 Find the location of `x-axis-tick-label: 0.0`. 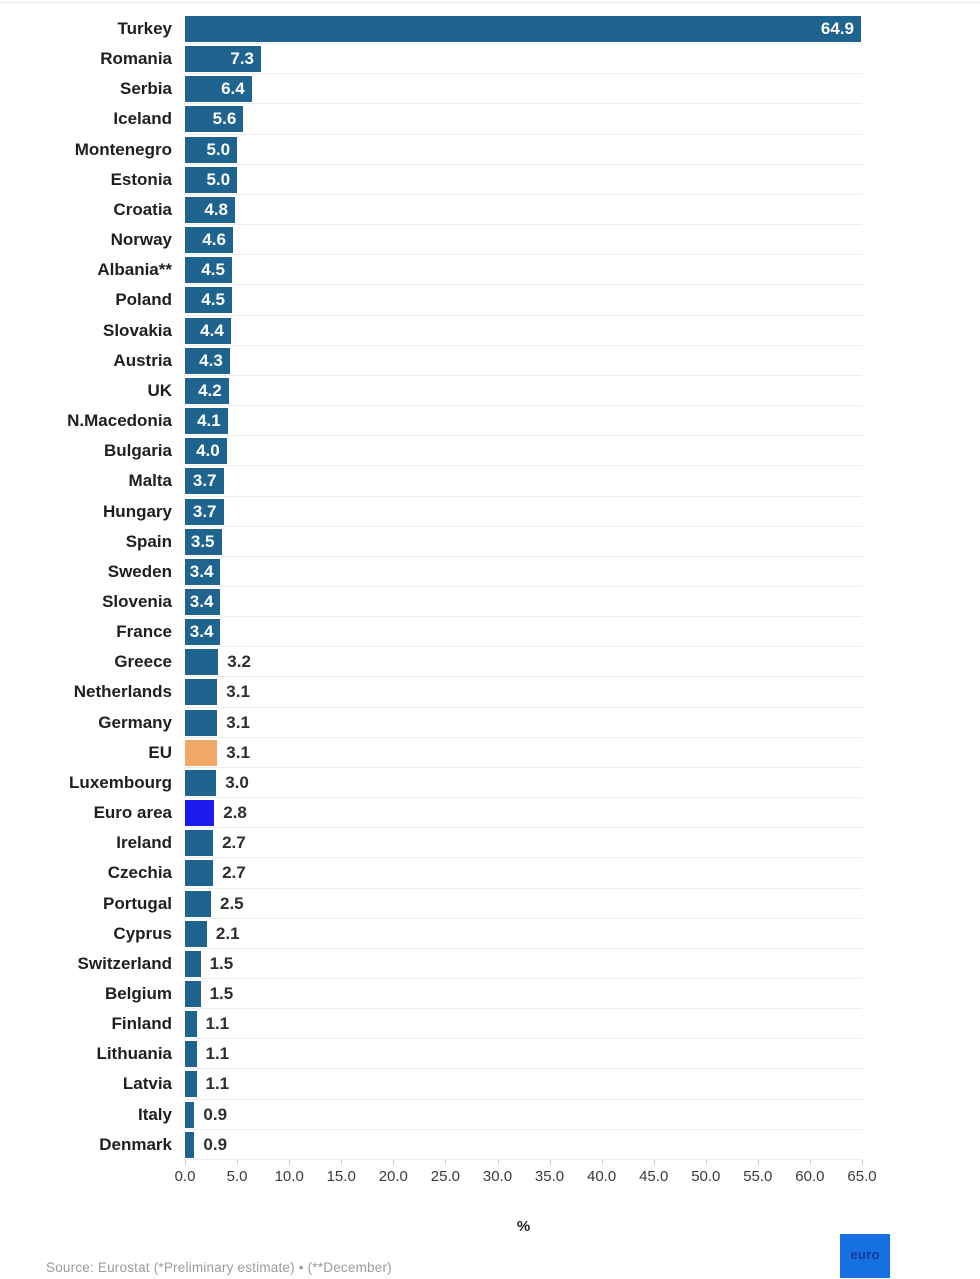

x-axis-tick-label: 0.0 is located at coordinates (185, 1176).